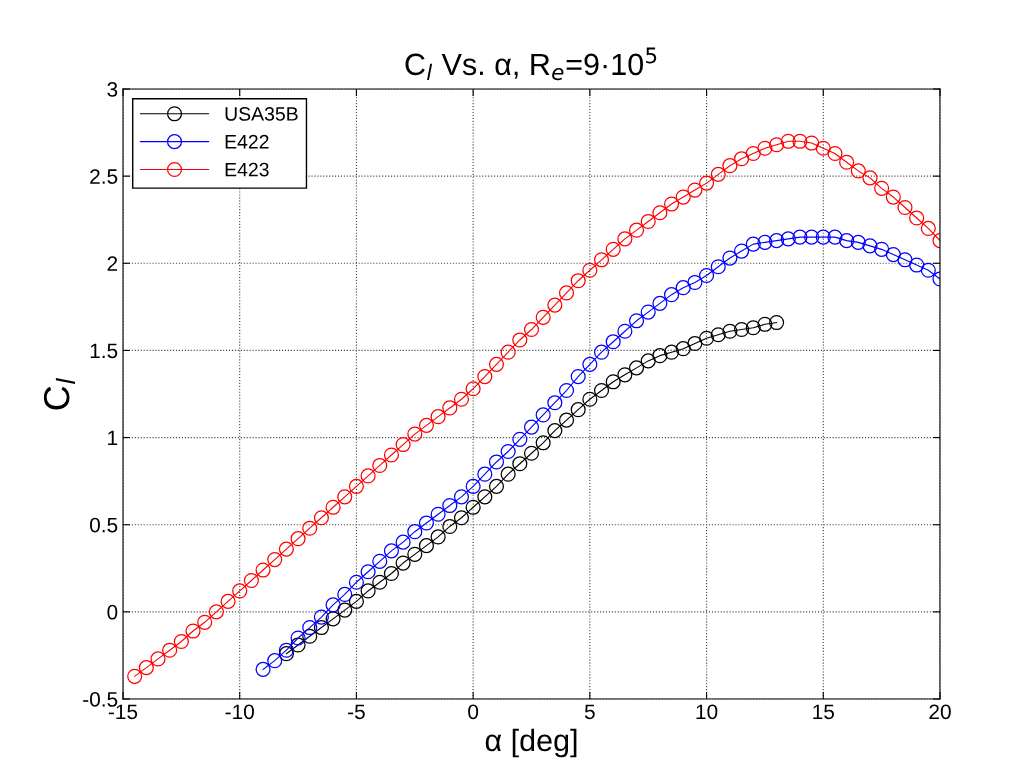 The image size is (1019, 779). I want to click on y-tick-label: 2.5, so click(104, 176).